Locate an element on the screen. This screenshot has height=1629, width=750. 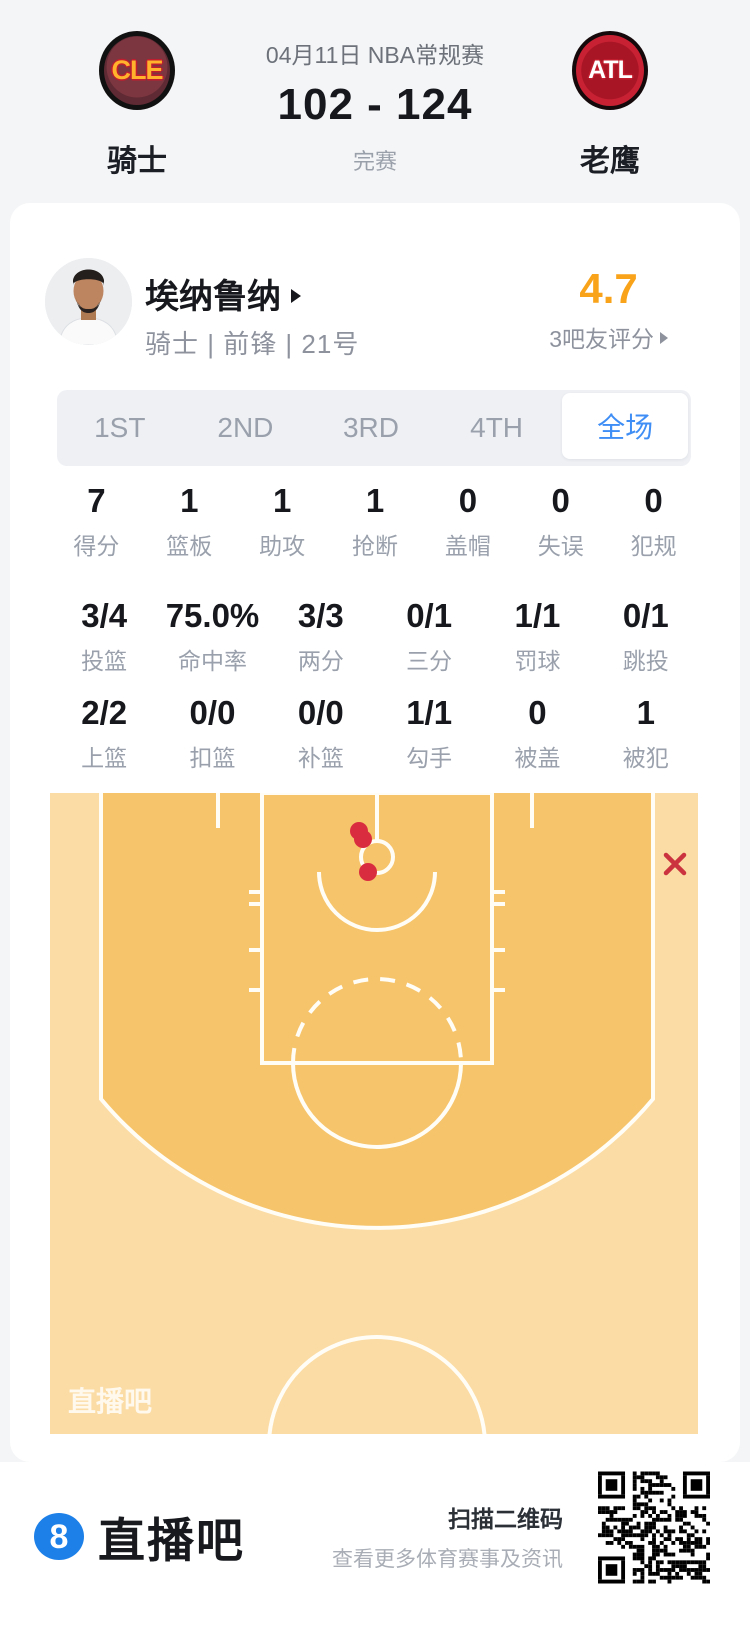
rating-label: 3吧友评分 is located at coordinates (601, 339).